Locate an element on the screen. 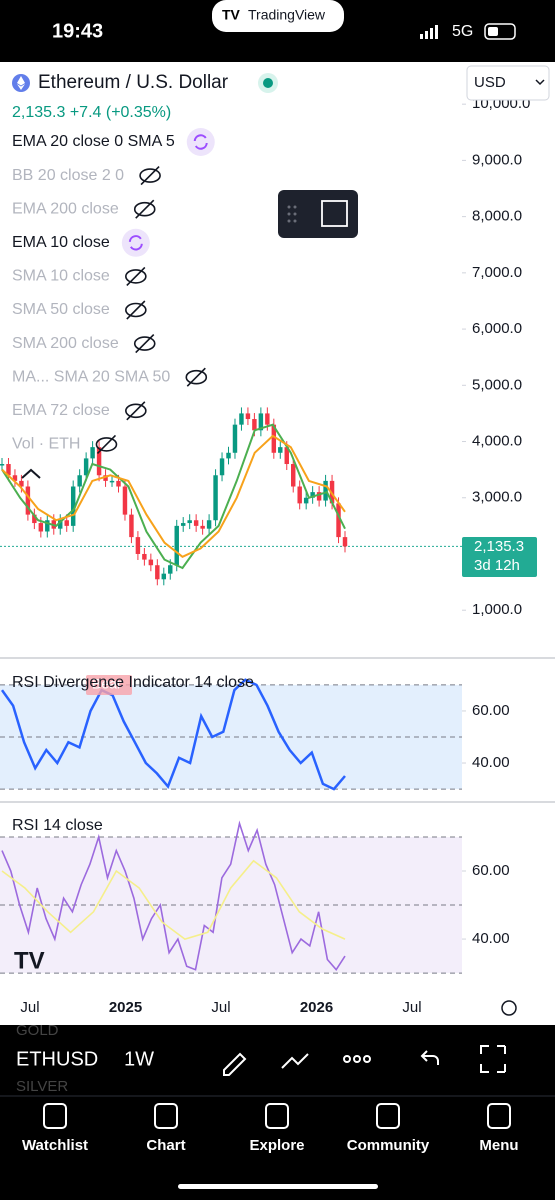 This screenshot has height=1200, width=555. tab-label: Community is located at coordinates (388, 1145).